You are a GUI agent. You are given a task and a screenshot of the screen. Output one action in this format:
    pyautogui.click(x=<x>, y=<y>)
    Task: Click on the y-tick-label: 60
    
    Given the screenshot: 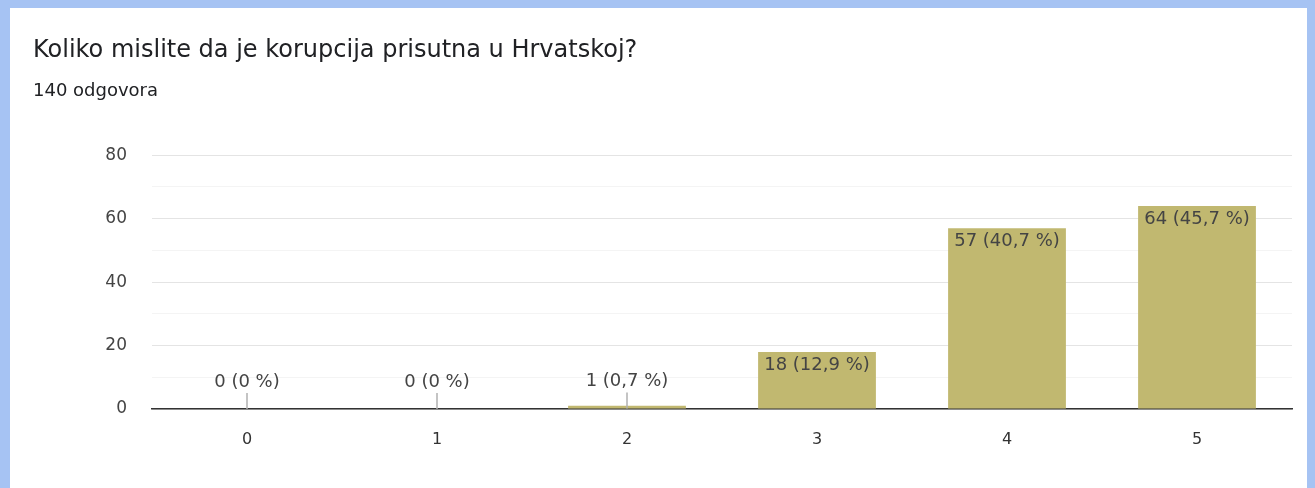 What is the action you would take?
    pyautogui.click(x=116, y=217)
    